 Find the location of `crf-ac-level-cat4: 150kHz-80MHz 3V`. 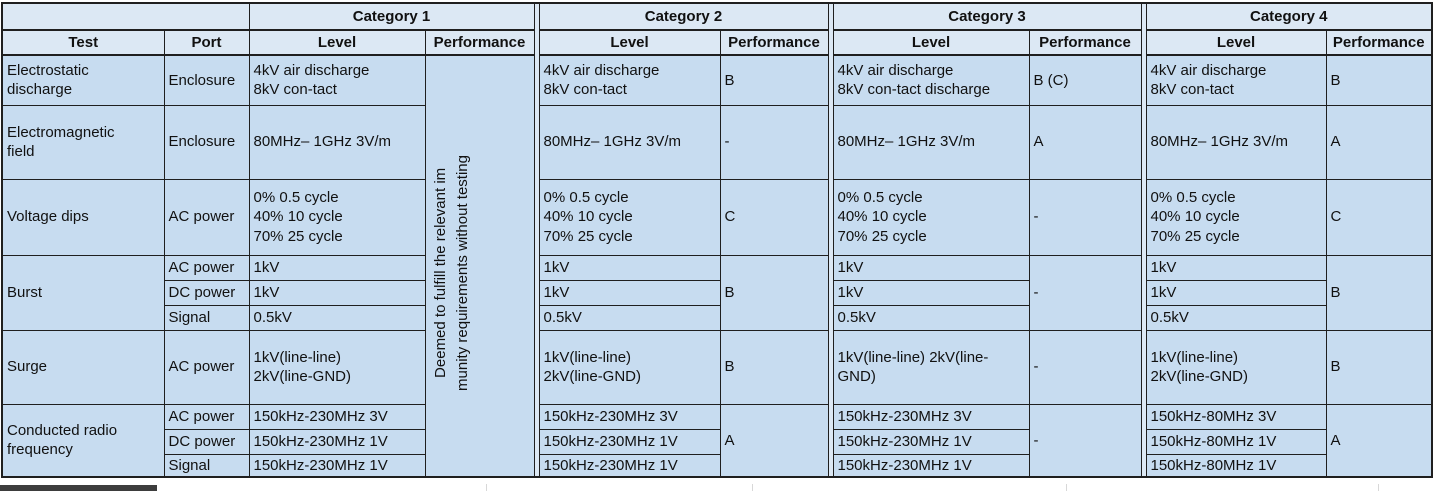

crf-ac-level-cat4: 150kHz-80MHz 3V is located at coordinates (1236, 416).